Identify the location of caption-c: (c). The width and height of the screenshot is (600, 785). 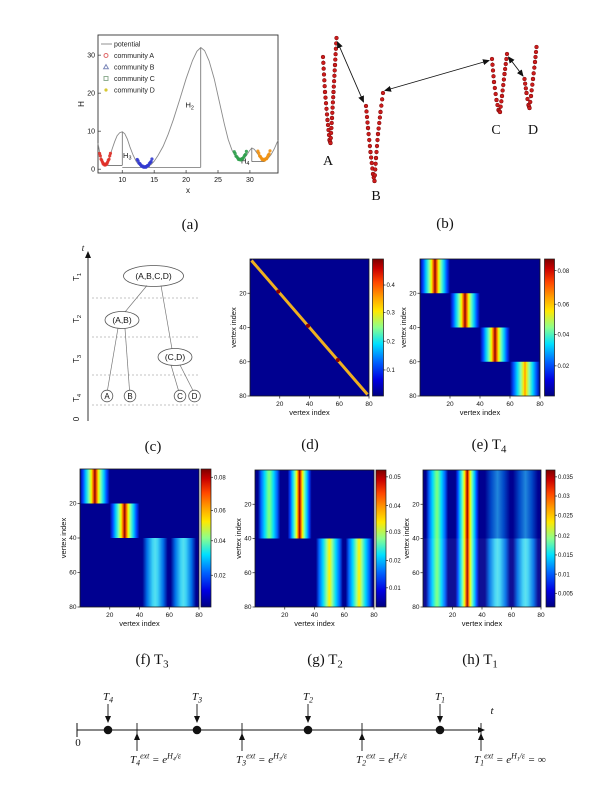
(153, 447).